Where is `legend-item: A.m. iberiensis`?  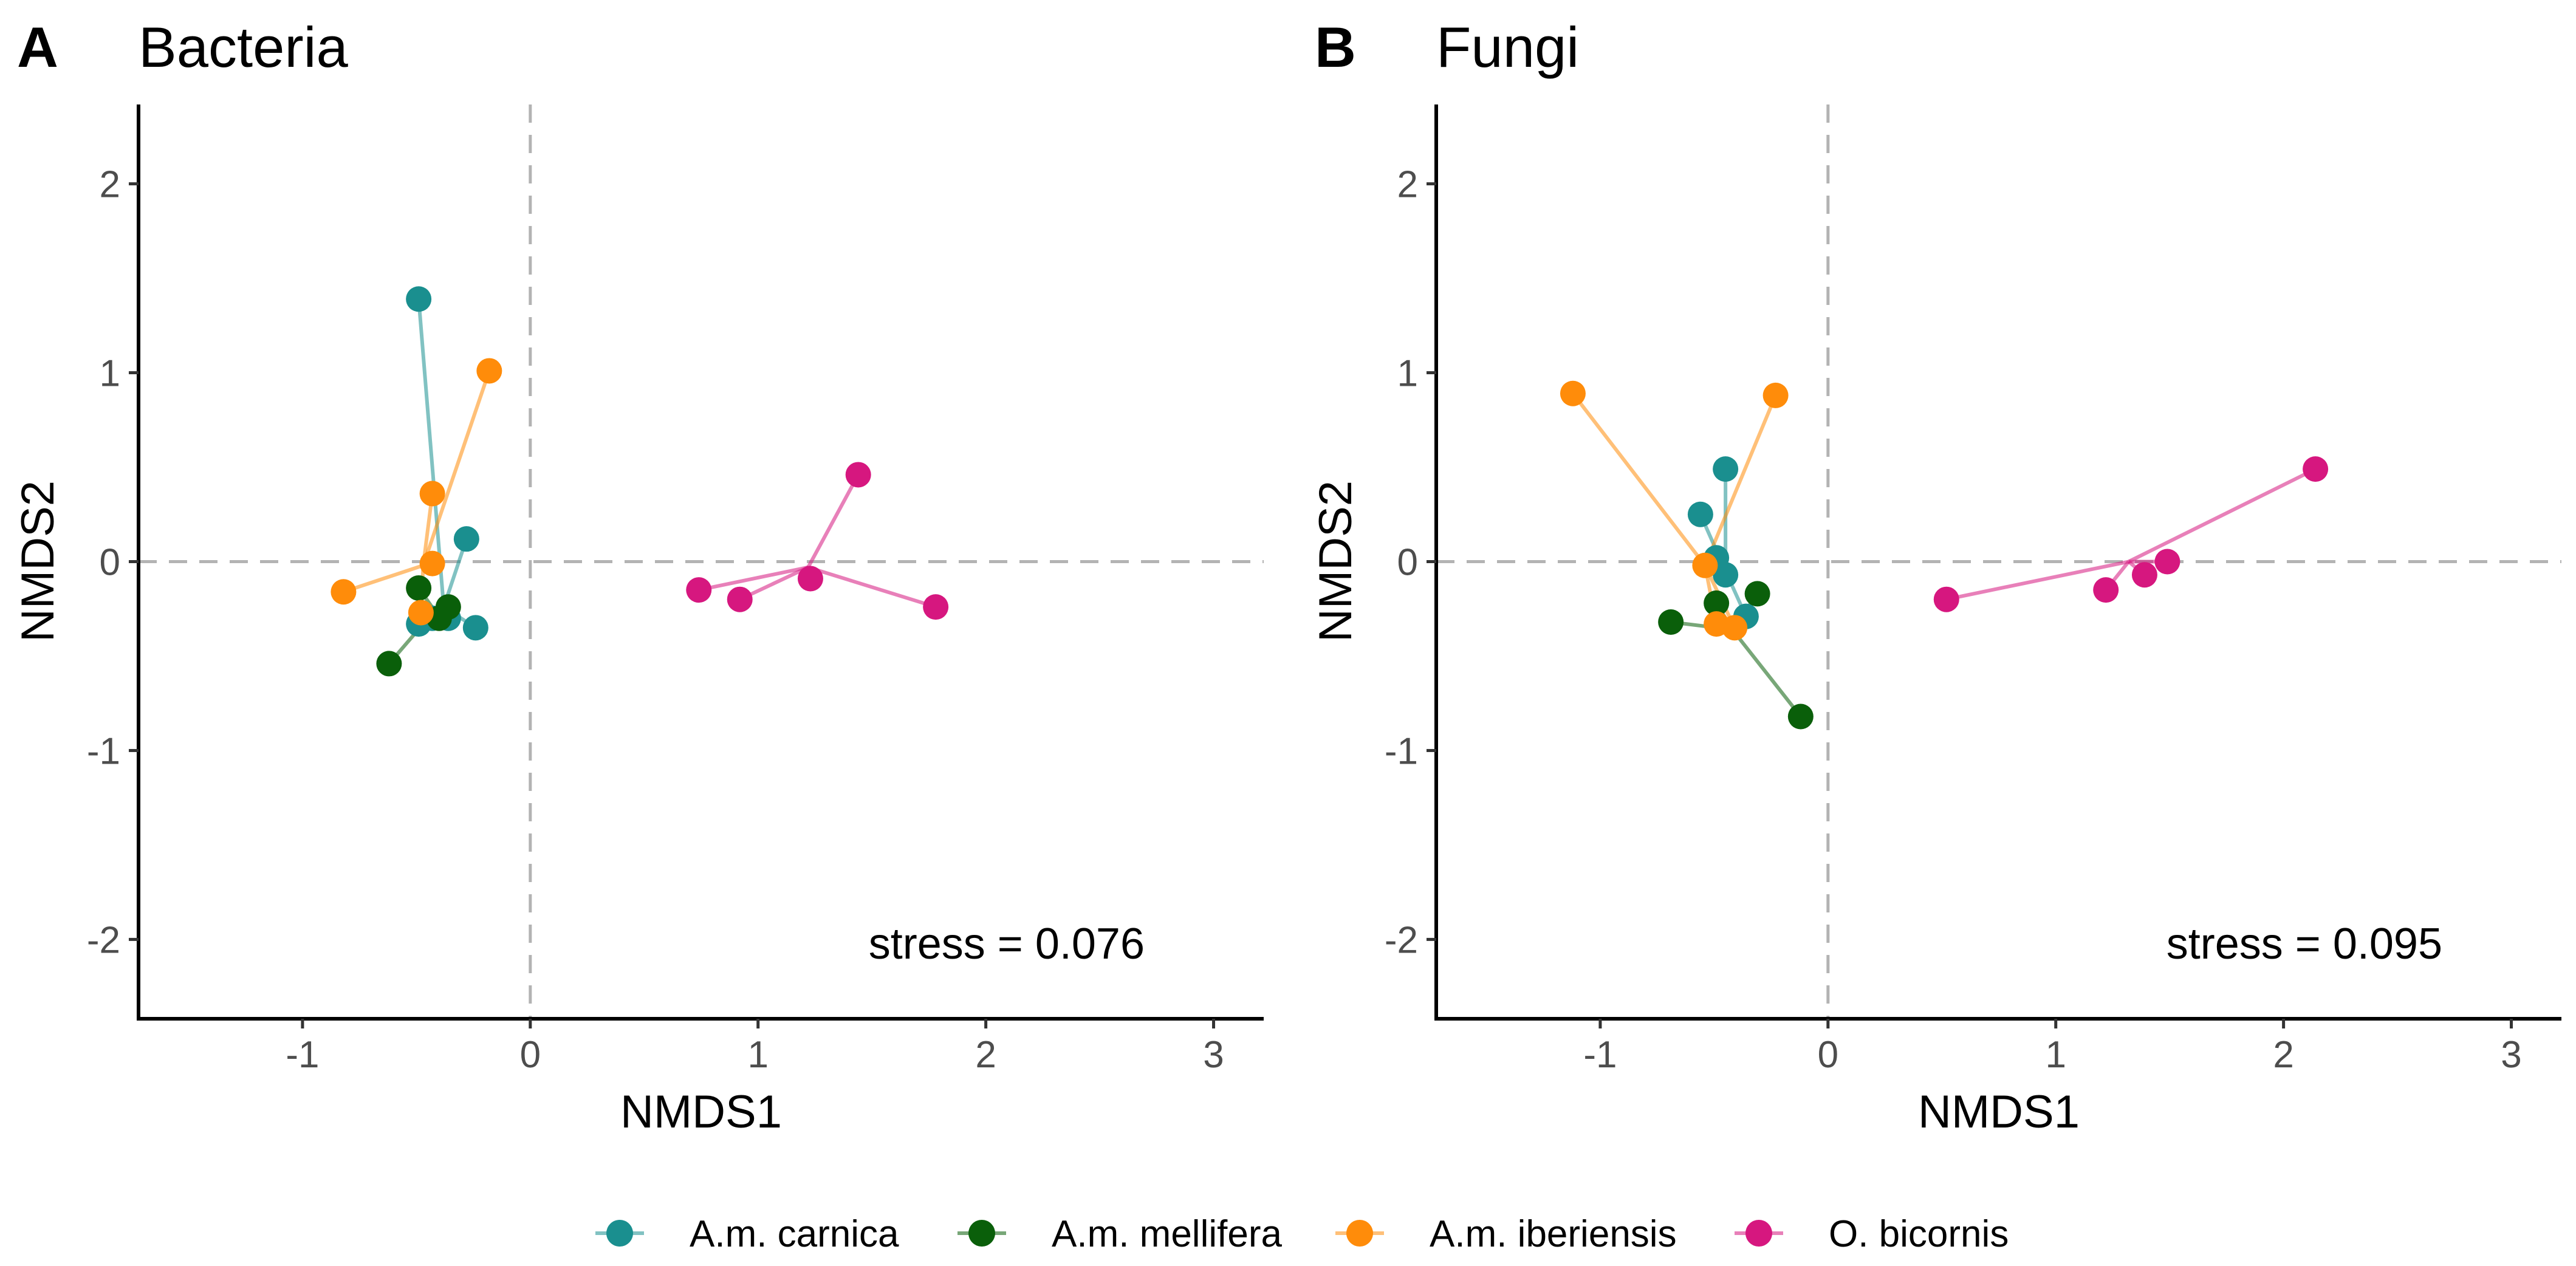
legend-item: A.m. iberiensis is located at coordinates (1506, 1234).